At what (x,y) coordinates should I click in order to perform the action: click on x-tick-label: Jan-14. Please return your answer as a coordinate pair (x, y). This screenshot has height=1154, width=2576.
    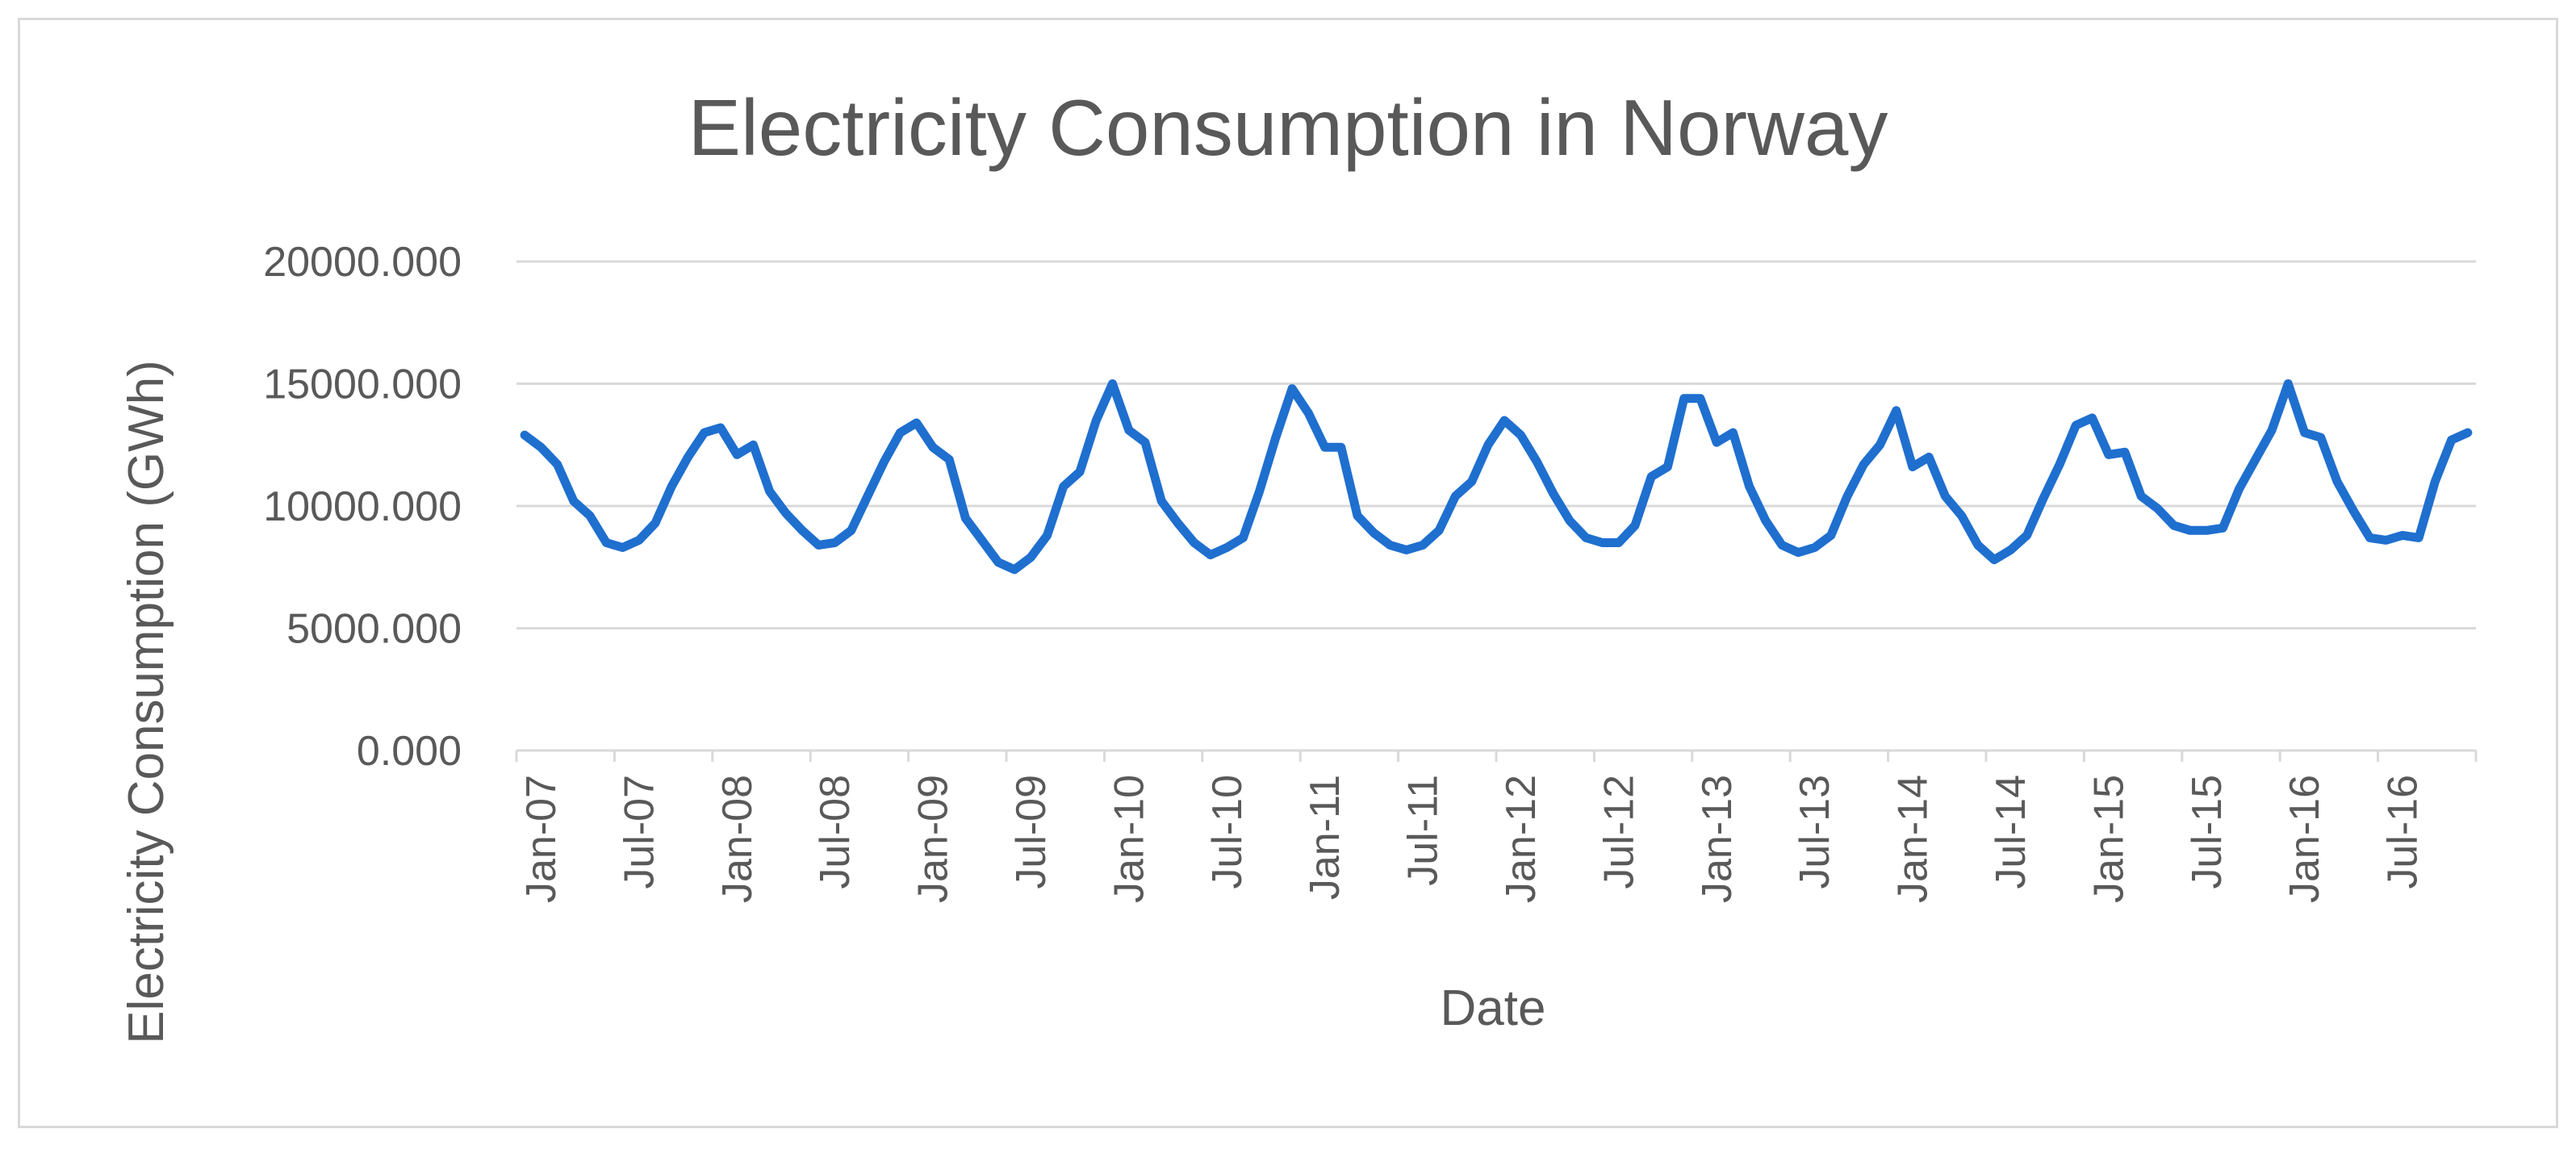
    Looking at the image, I should click on (1913, 839).